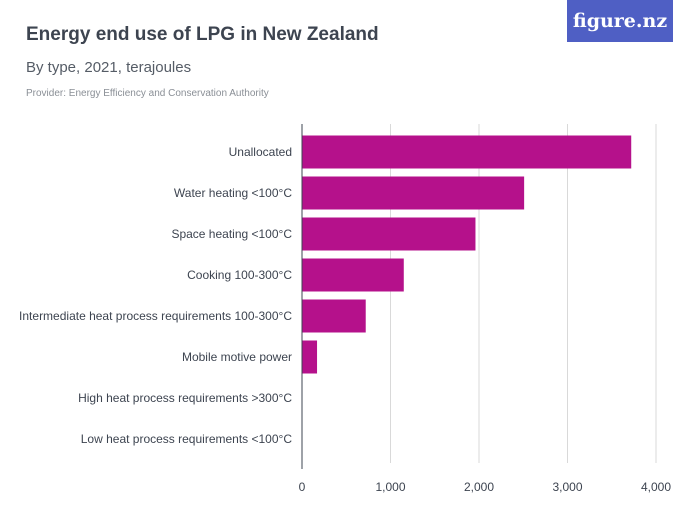 The width and height of the screenshot is (700, 525). Describe the element at coordinates (239, 275) in the screenshot. I see `category-label: Cooking 100-300°C` at that location.